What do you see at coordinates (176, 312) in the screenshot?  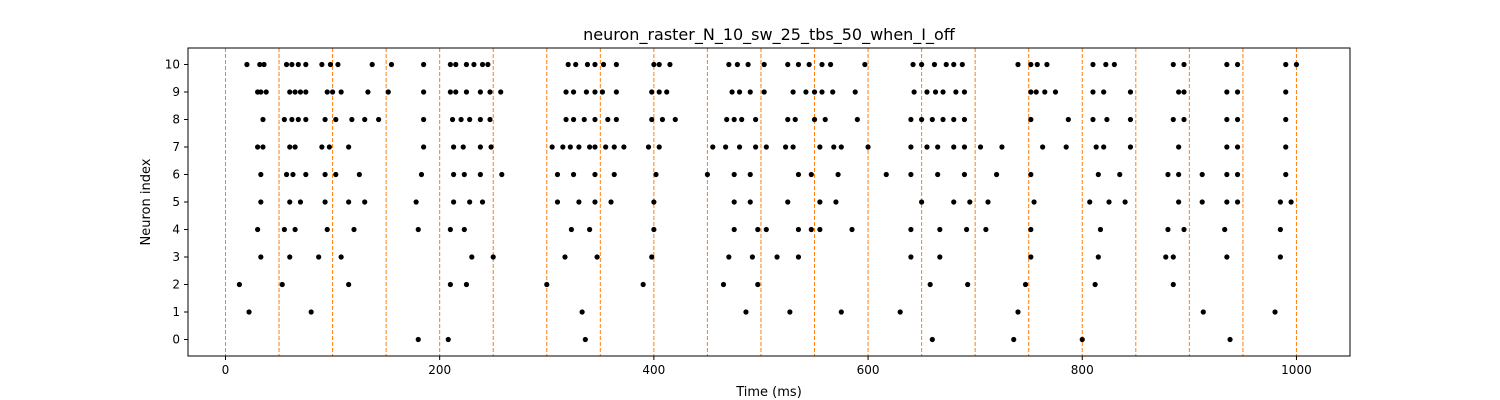 I see `y-tick-label-1: 1` at bounding box center [176, 312].